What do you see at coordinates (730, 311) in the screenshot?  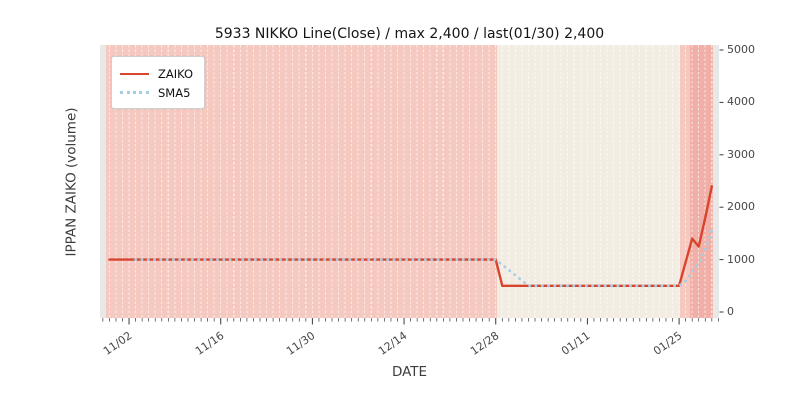 I see `y-tick-label: 0` at bounding box center [730, 311].